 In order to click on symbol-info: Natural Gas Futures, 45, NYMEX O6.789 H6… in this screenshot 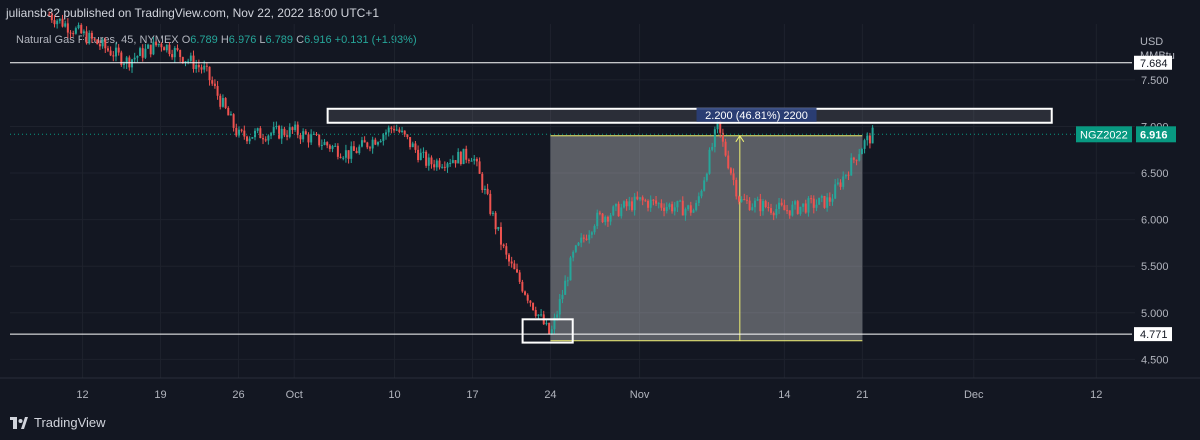, I will do `click(216, 40)`.